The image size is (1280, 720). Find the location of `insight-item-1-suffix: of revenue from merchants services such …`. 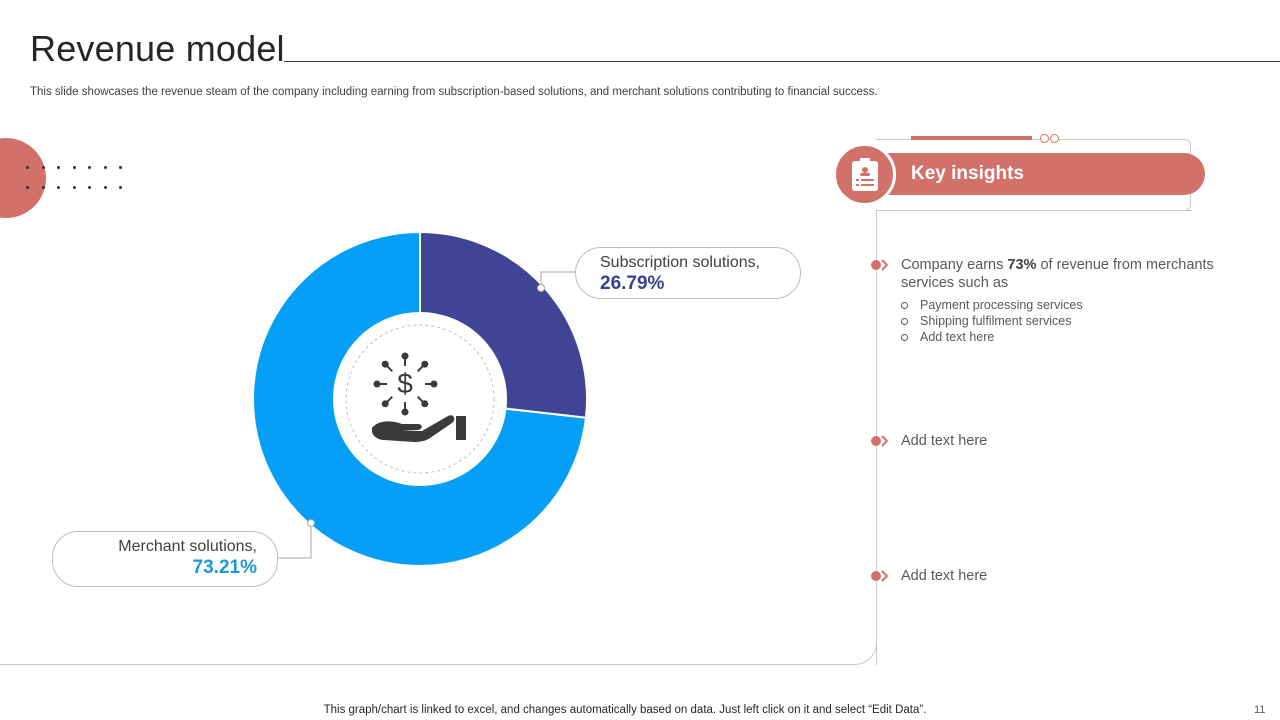

insight-item-1-suffix: of revenue from merchants services such … is located at coordinates (1057, 274).